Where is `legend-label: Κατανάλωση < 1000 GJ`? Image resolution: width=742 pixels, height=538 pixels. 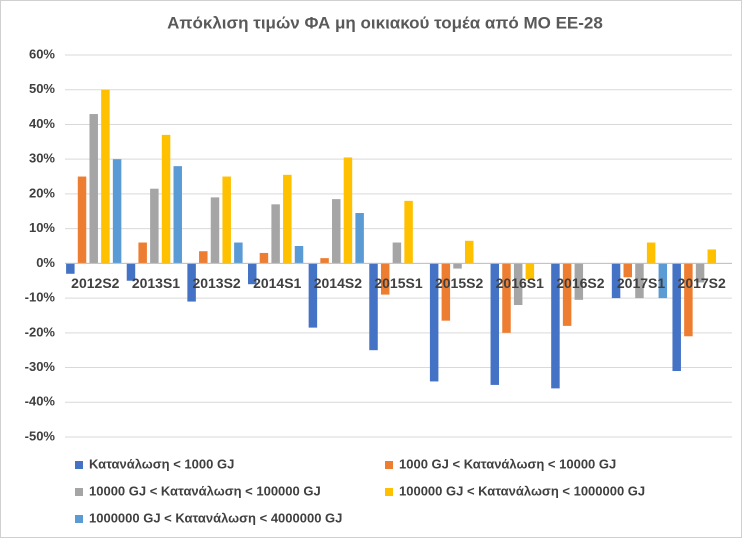
legend-label: Κατανάλωση < 1000 GJ is located at coordinates (161, 463).